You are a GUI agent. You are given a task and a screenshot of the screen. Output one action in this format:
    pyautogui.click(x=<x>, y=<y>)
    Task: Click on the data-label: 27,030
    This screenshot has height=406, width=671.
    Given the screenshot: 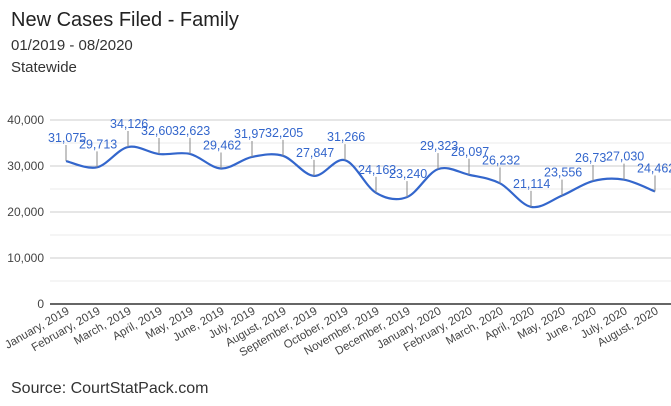 What is the action you would take?
    pyautogui.click(x=625, y=157)
    